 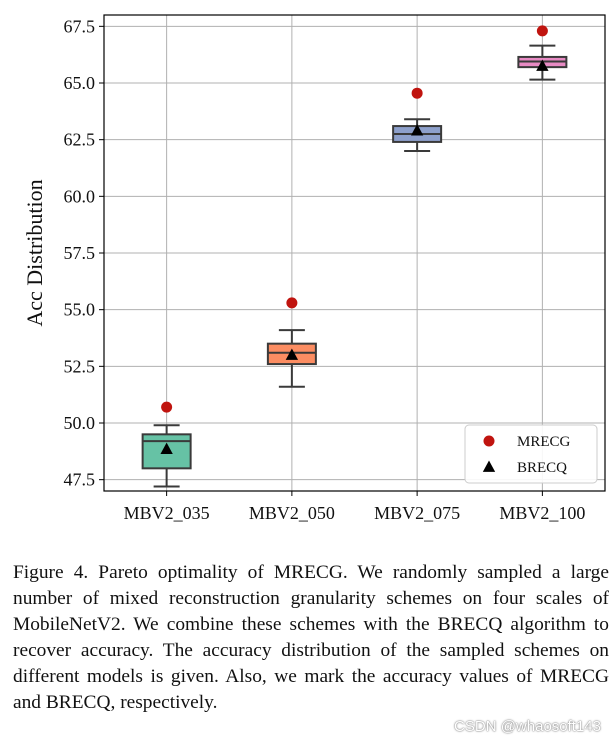 I want to click on legend: MRECG BRECQ, so click(x=531, y=454).